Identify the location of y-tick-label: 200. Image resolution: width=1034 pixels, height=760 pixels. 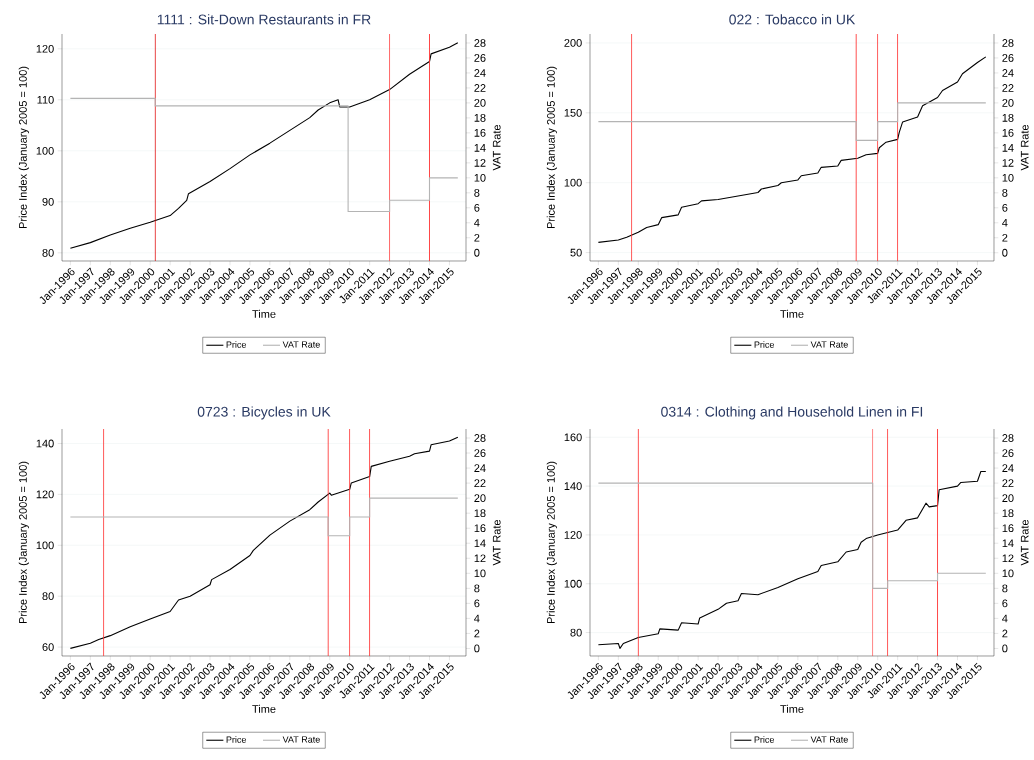
(573, 43).